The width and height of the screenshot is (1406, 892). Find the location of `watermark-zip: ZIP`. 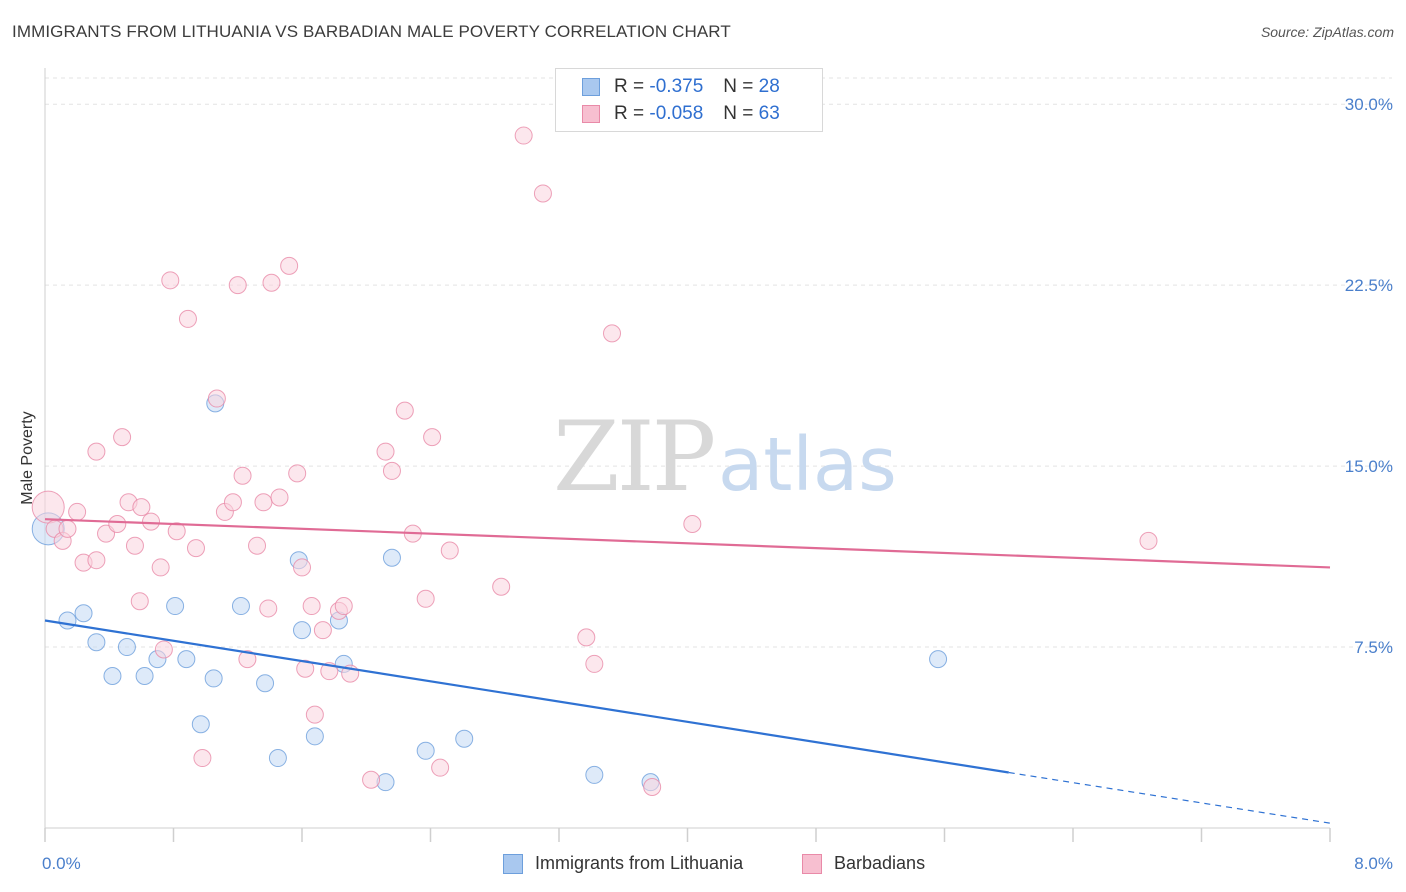

watermark-zip: ZIP is located at coordinates (633, 457).